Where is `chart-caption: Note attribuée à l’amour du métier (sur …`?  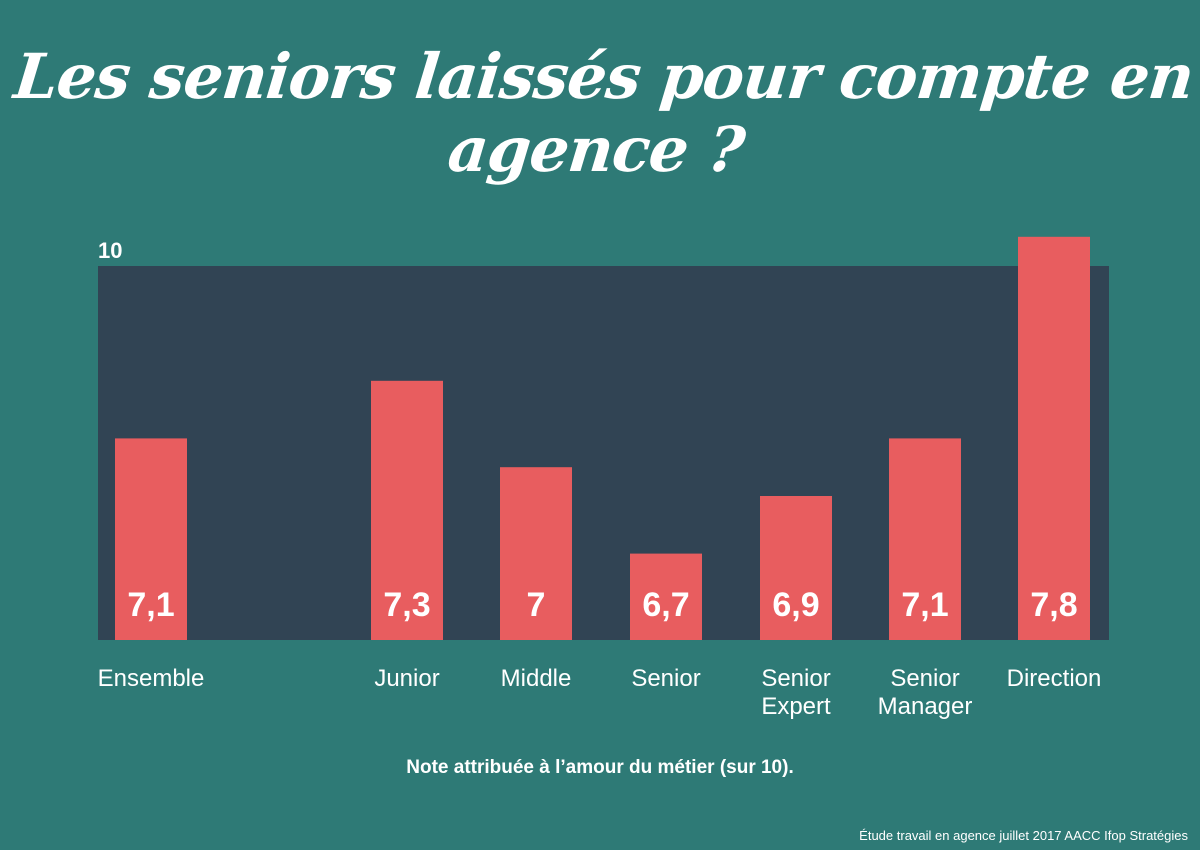
chart-caption: Note attribuée à l’amour du métier (sur … is located at coordinates (600, 767).